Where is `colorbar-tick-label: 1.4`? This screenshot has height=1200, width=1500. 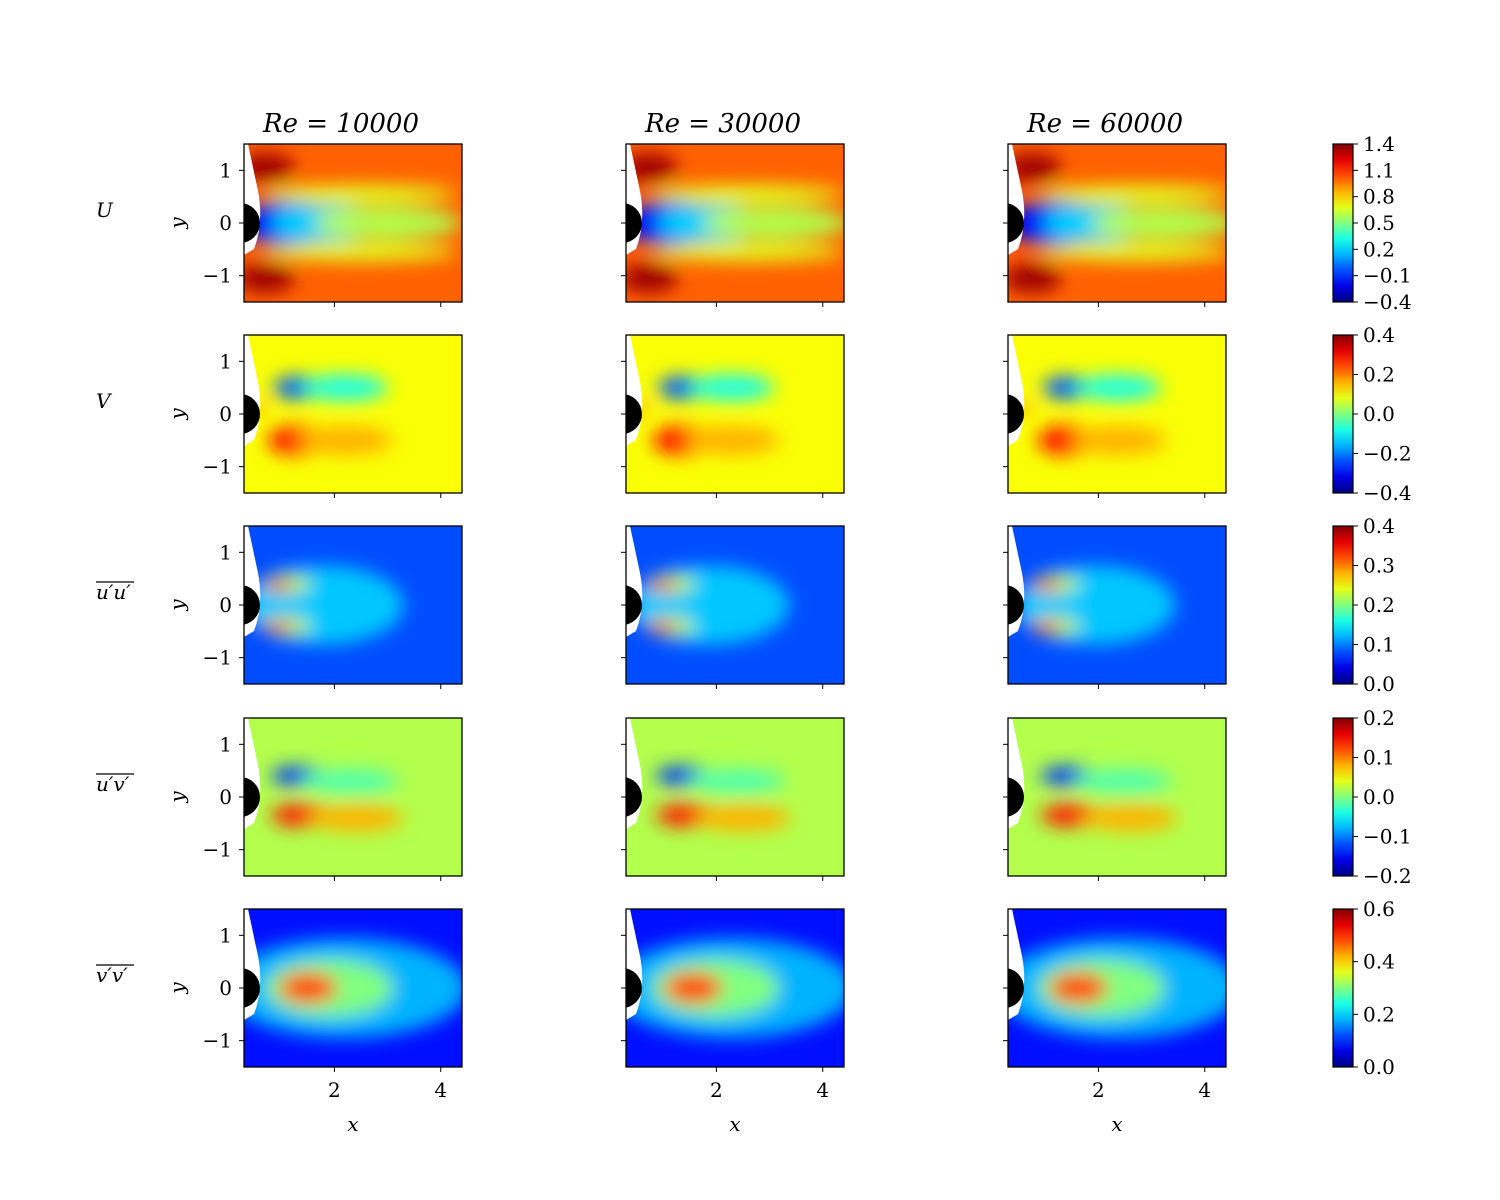
colorbar-tick-label: 1.4 is located at coordinates (1379, 144).